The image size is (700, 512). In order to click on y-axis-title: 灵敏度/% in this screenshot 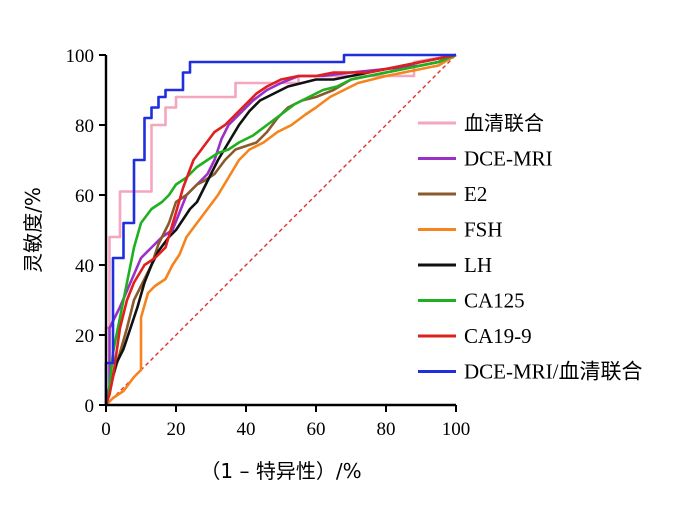, I will do `click(33, 230)`.